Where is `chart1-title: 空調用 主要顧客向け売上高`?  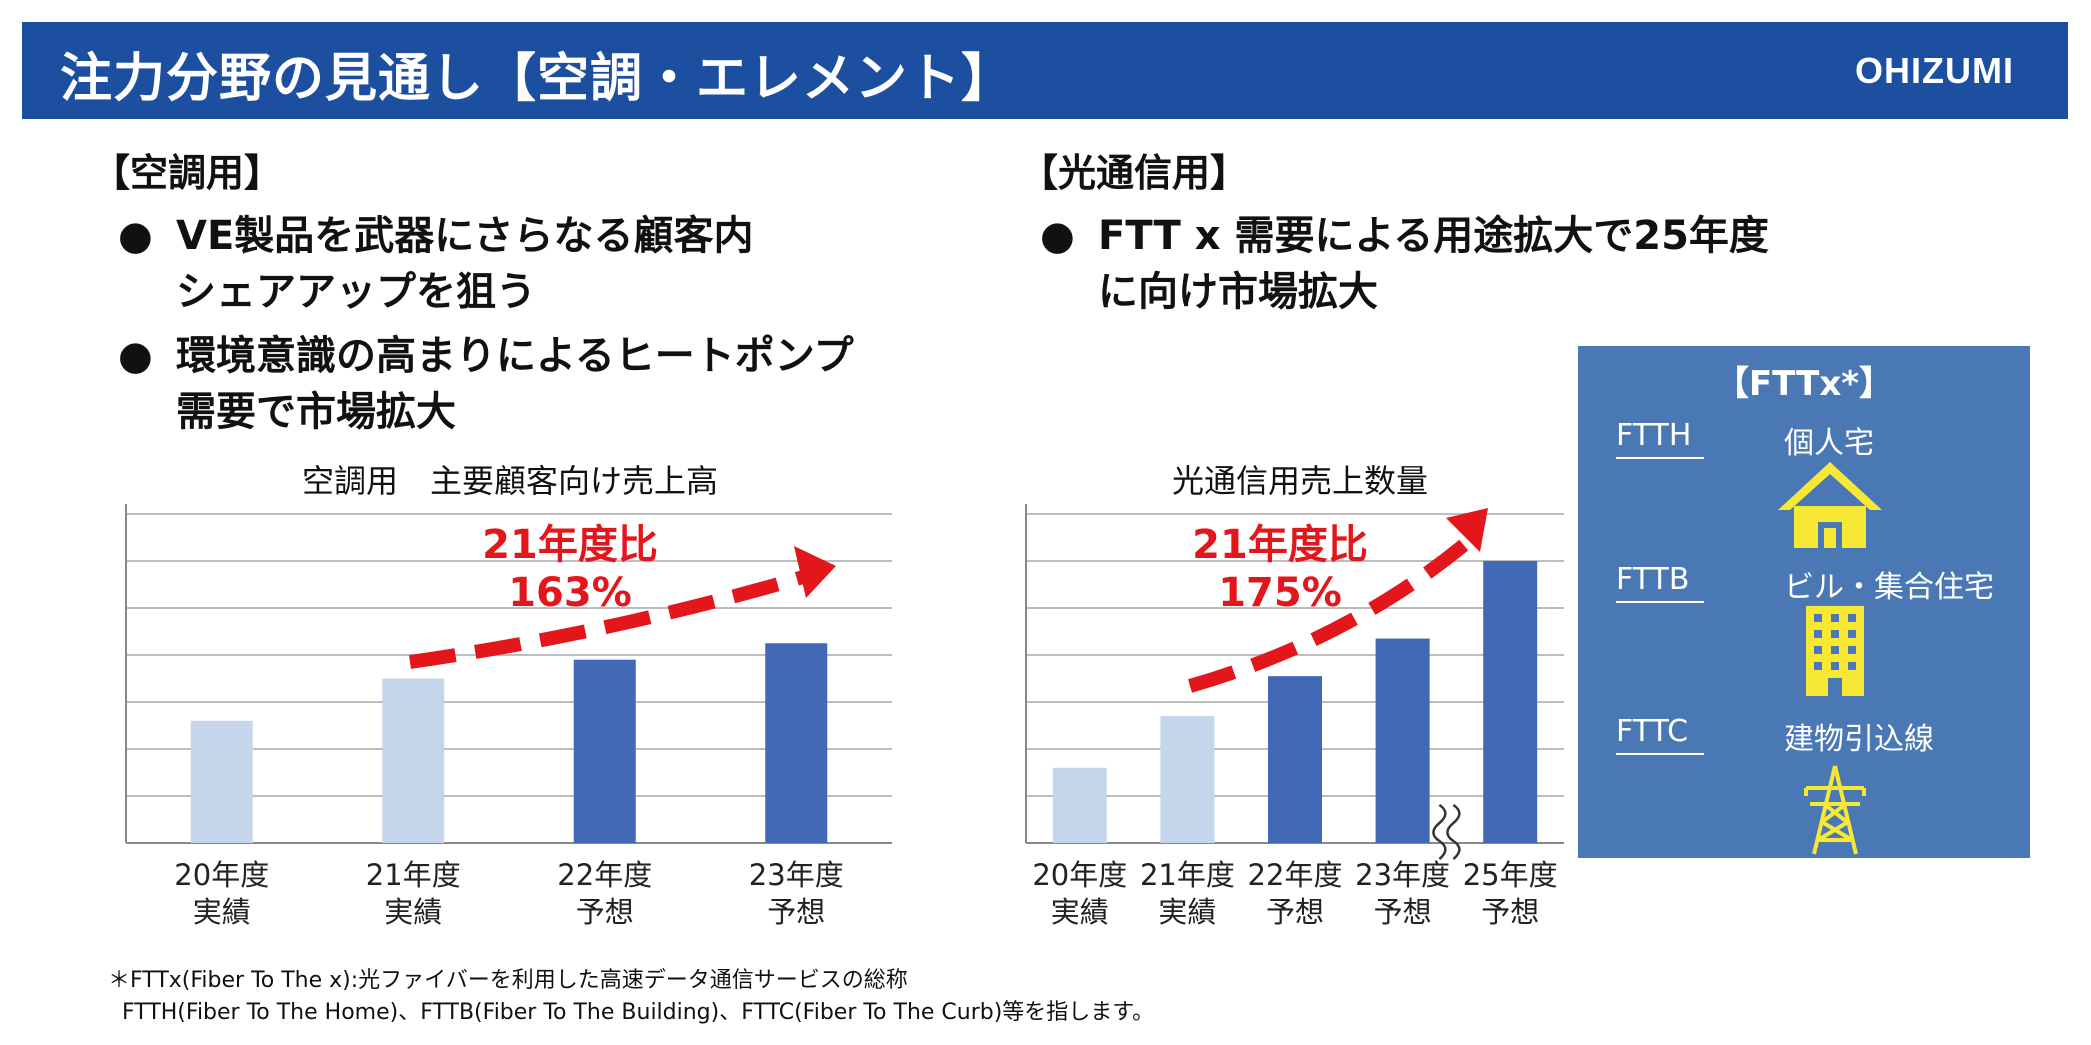
chart1-title: 空調用 主要顧客向け売上高 is located at coordinates (509, 481).